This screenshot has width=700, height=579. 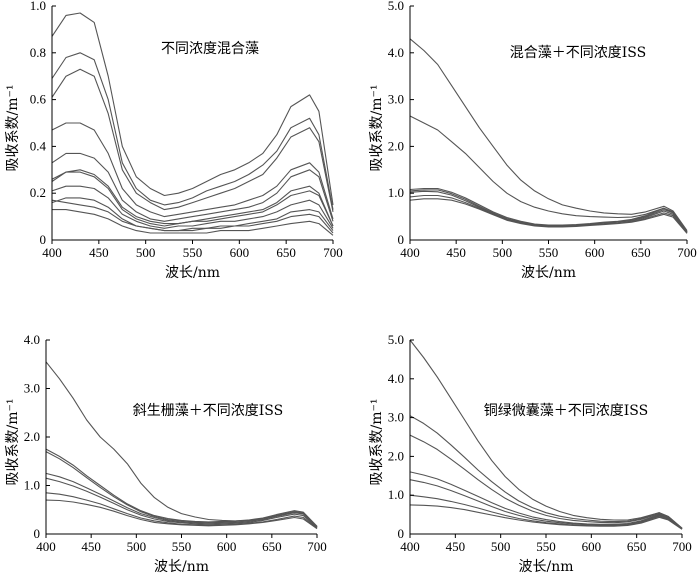 I want to click on panel-title: 斜生栅藻＋不同浓度ISS, so click(x=208, y=411).